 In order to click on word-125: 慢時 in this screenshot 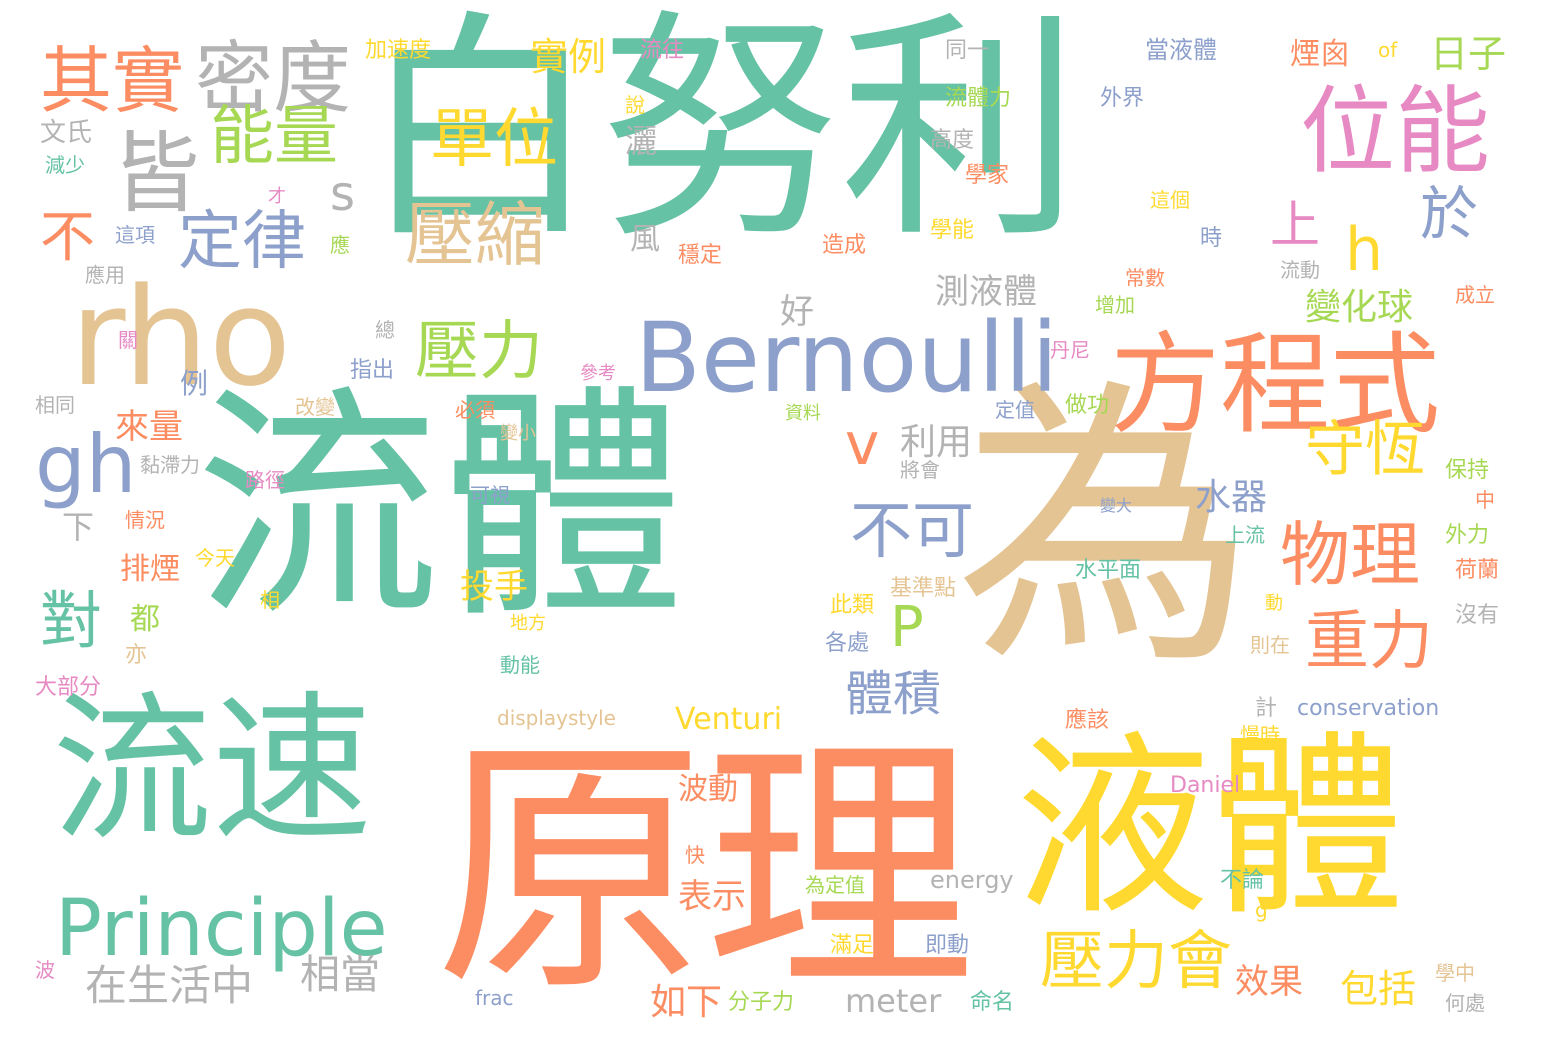, I will do `click(1260, 735)`.